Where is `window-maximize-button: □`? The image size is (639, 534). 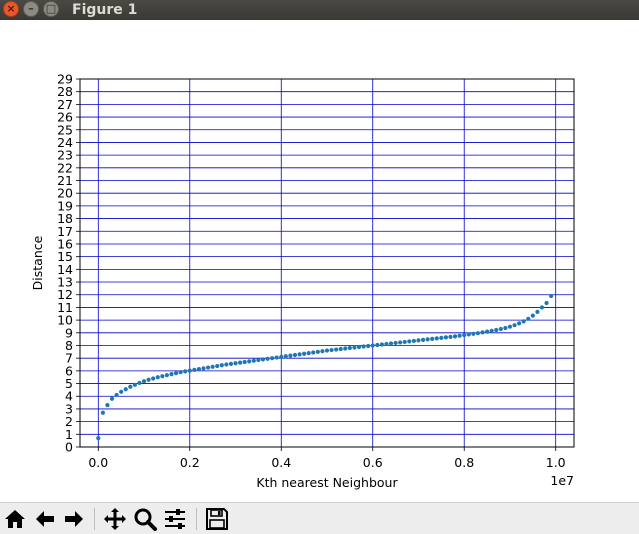 window-maximize-button: □ is located at coordinates (51, 9).